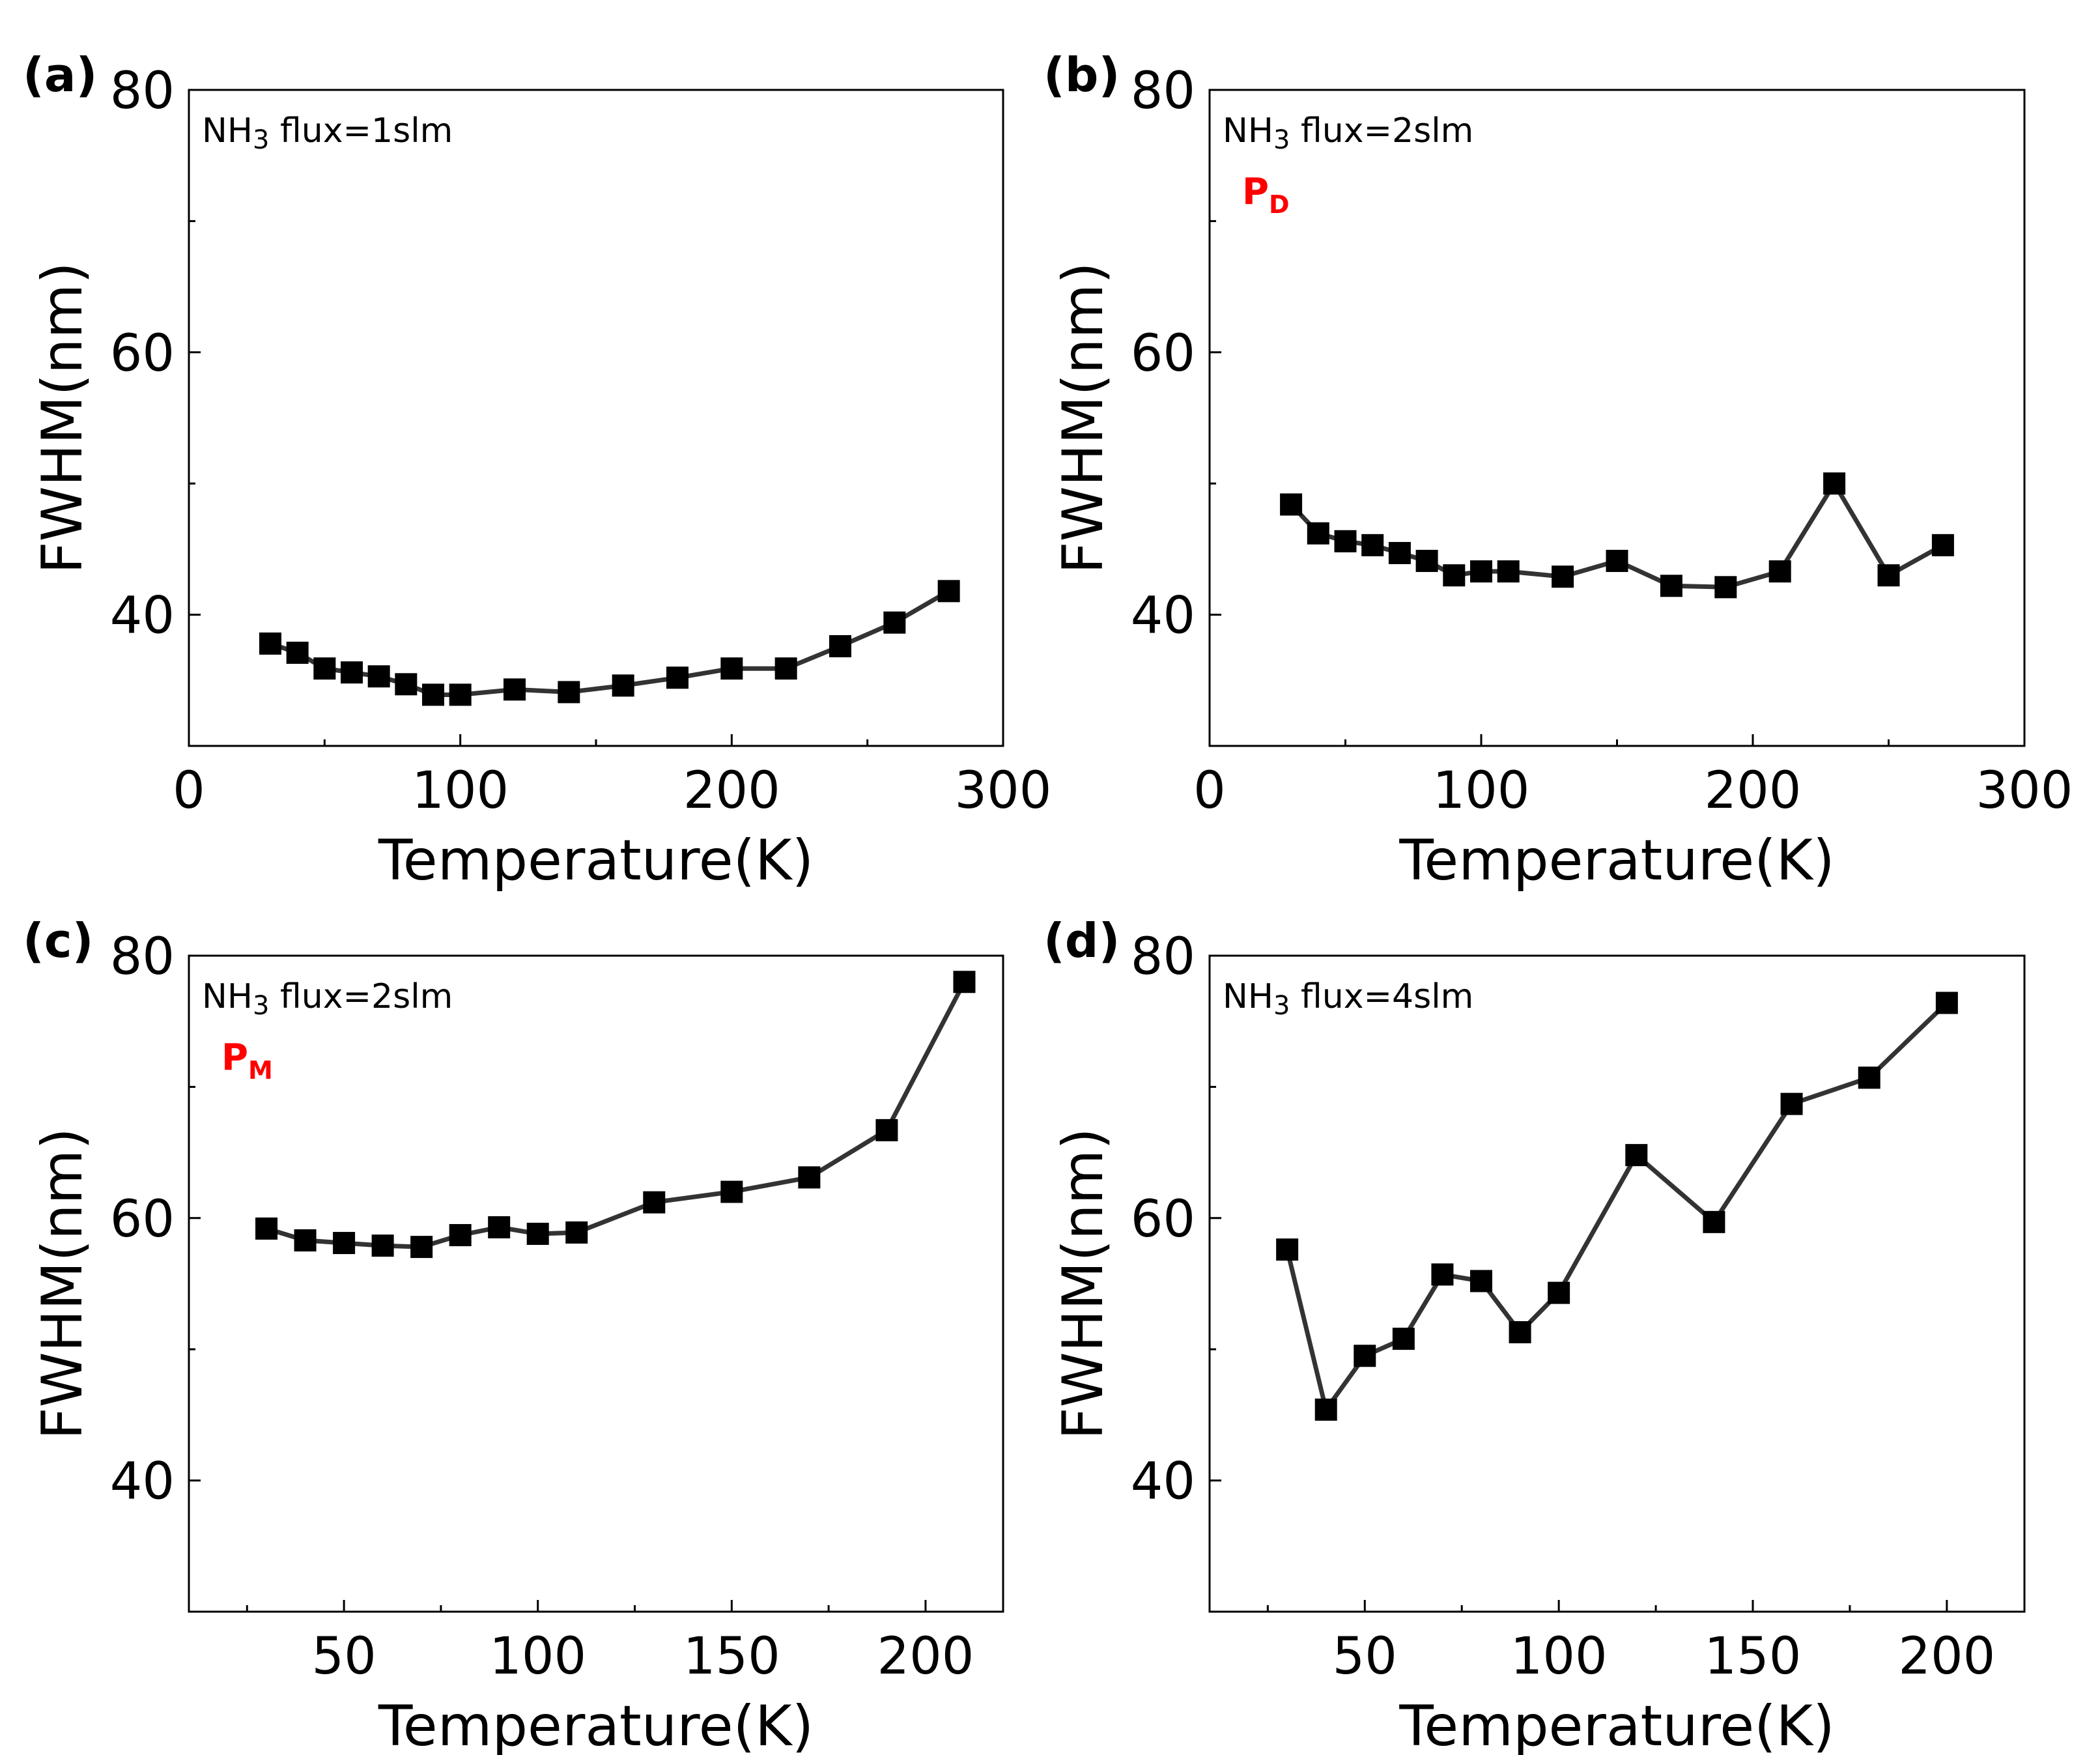 This screenshot has width=2100, height=1755. What do you see at coordinates (58, 941) in the screenshot?
I see `panel-label: (c)` at bounding box center [58, 941].